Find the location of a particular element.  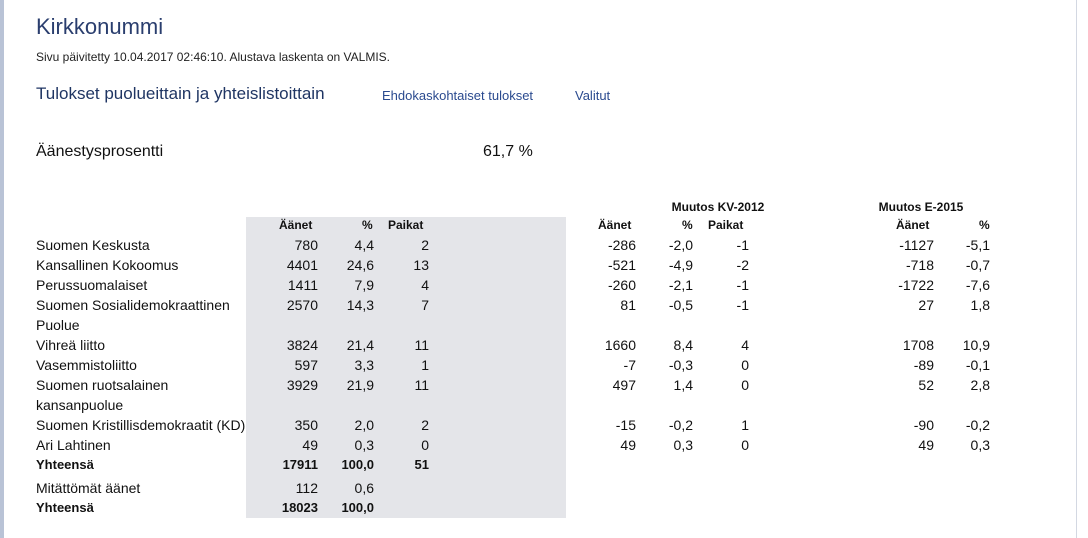

cell-kv-seats: 4 is located at coordinates (745, 345).